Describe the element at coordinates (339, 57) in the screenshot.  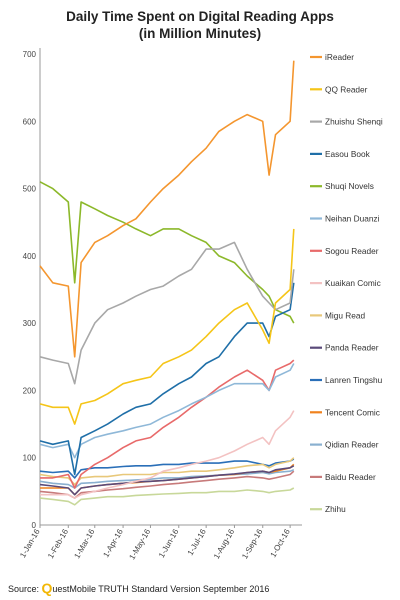
I see `legend-label-ireader: iReader` at that location.